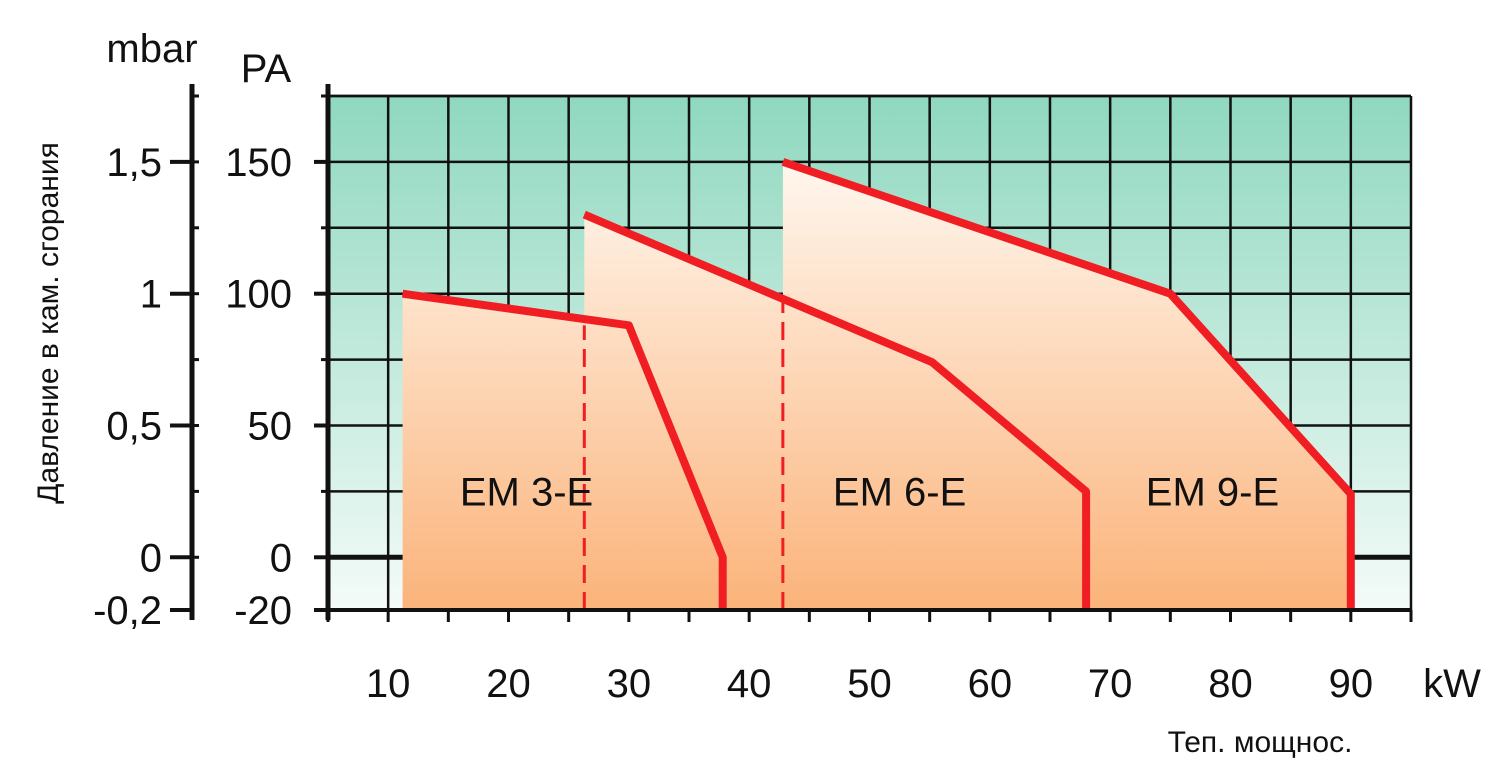  Describe the element at coordinates (1351, 684) in the screenshot. I see `x-tick-label: 90` at that location.